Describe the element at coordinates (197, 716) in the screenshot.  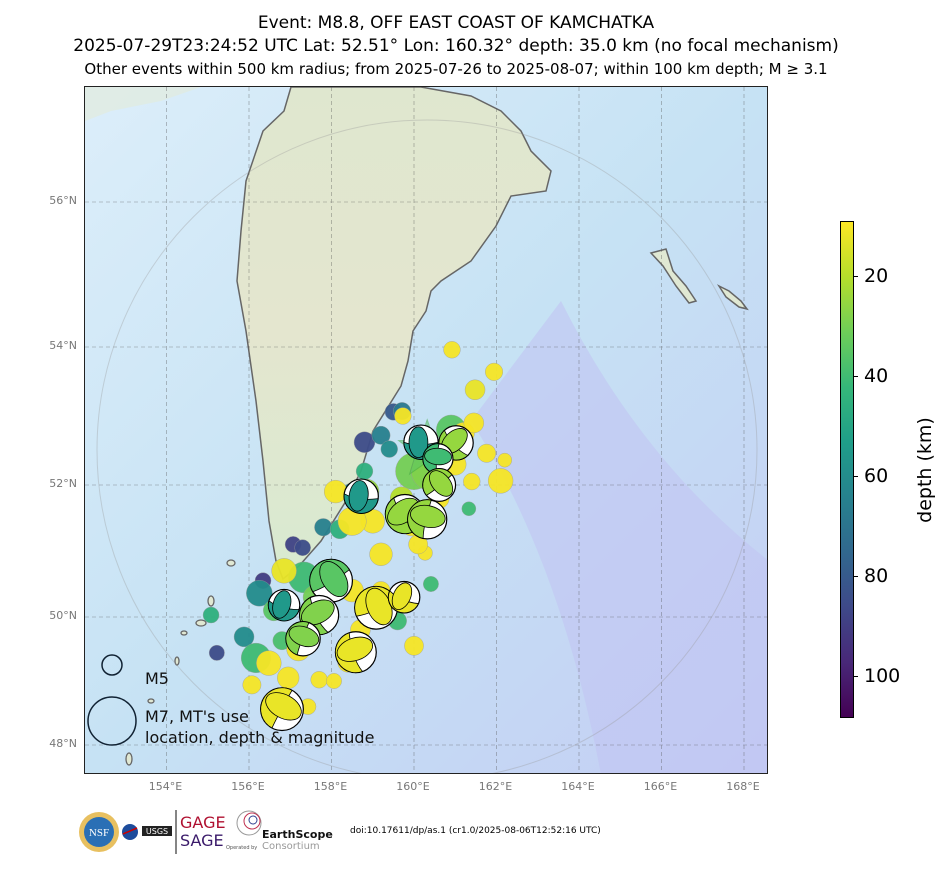
I see `legend-m7-label: M7, MT's use` at that location.